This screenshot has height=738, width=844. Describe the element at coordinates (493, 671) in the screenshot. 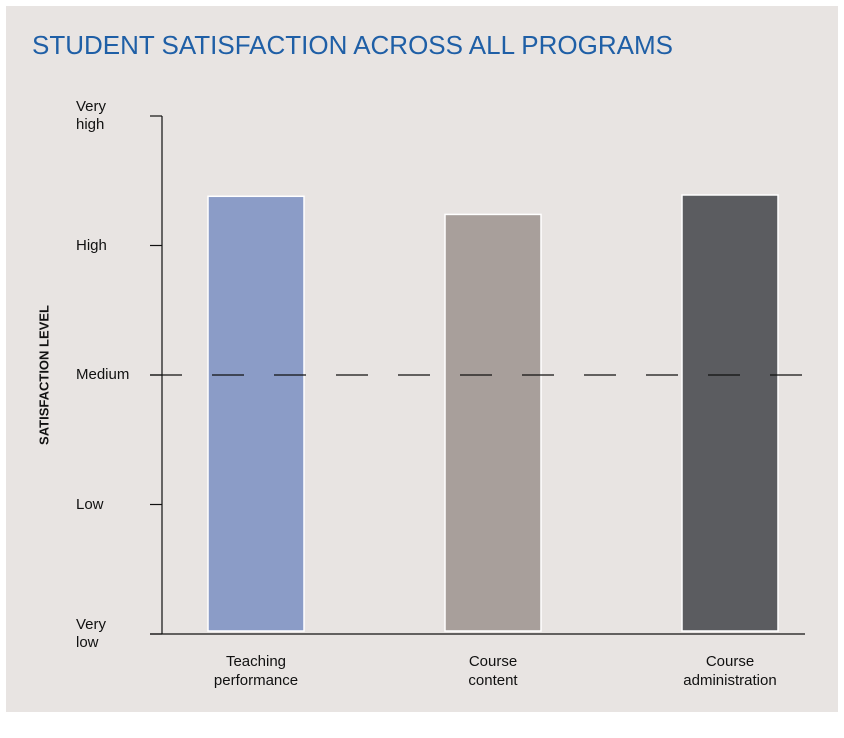

I see `x-tick-label: Course content` at that location.